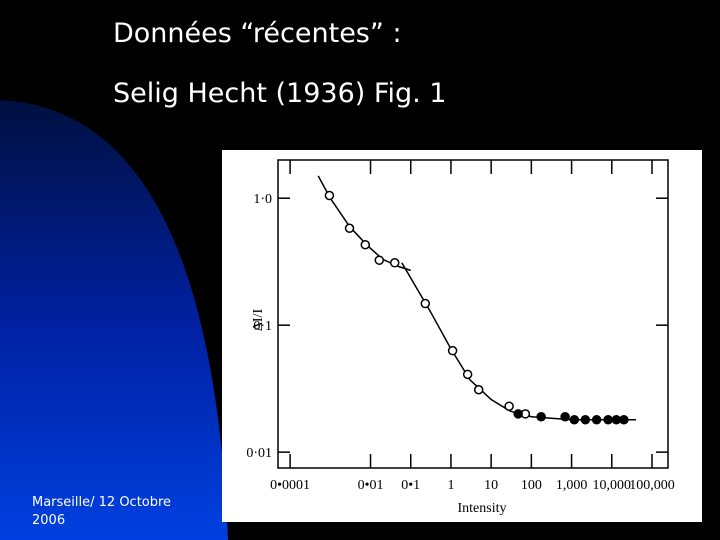 This screenshot has height=540, width=720. Describe the element at coordinates (257, 33) in the screenshot. I see `slide-title: Données “récentes” :` at that location.